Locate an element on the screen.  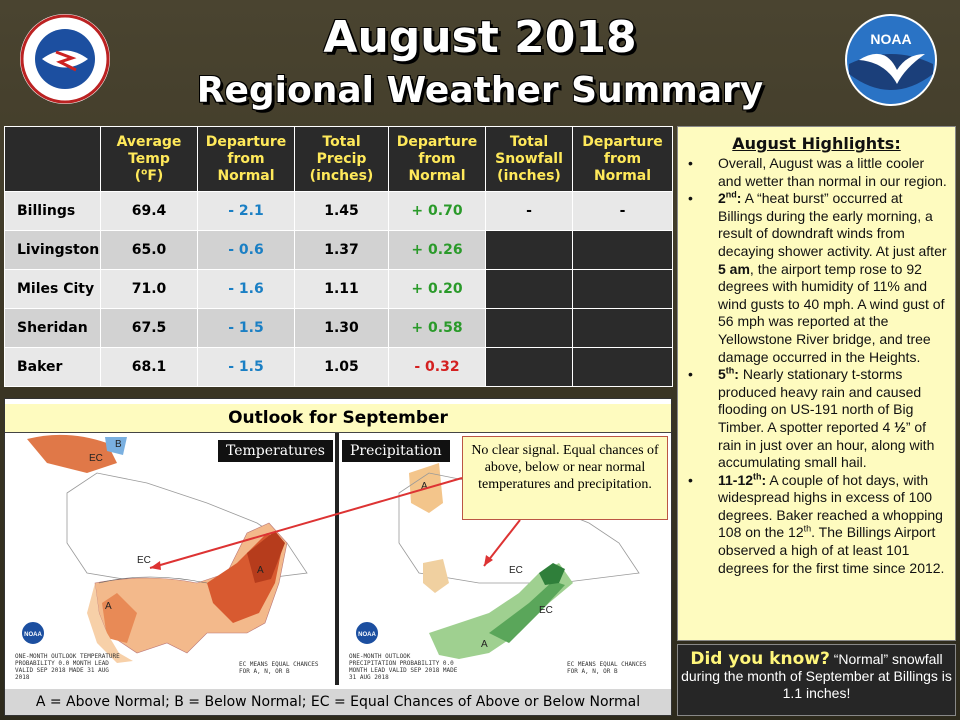
precip-cell: 1.11 is located at coordinates (341, 289).